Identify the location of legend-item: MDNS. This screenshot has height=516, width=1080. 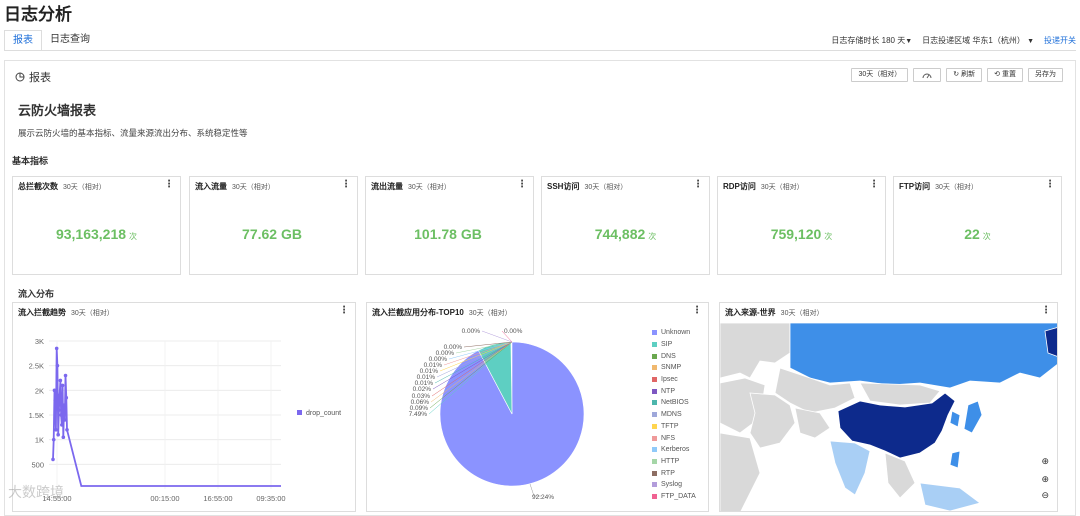
(674, 415).